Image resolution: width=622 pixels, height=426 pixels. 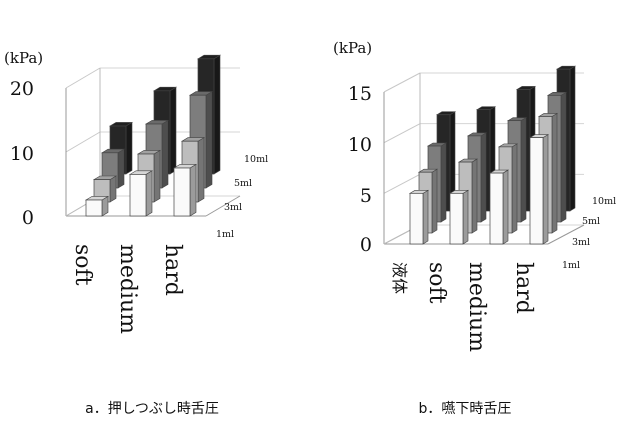 What do you see at coordinates (22, 89) in the screenshot?
I see `chart-a-ytick: 20` at bounding box center [22, 89].